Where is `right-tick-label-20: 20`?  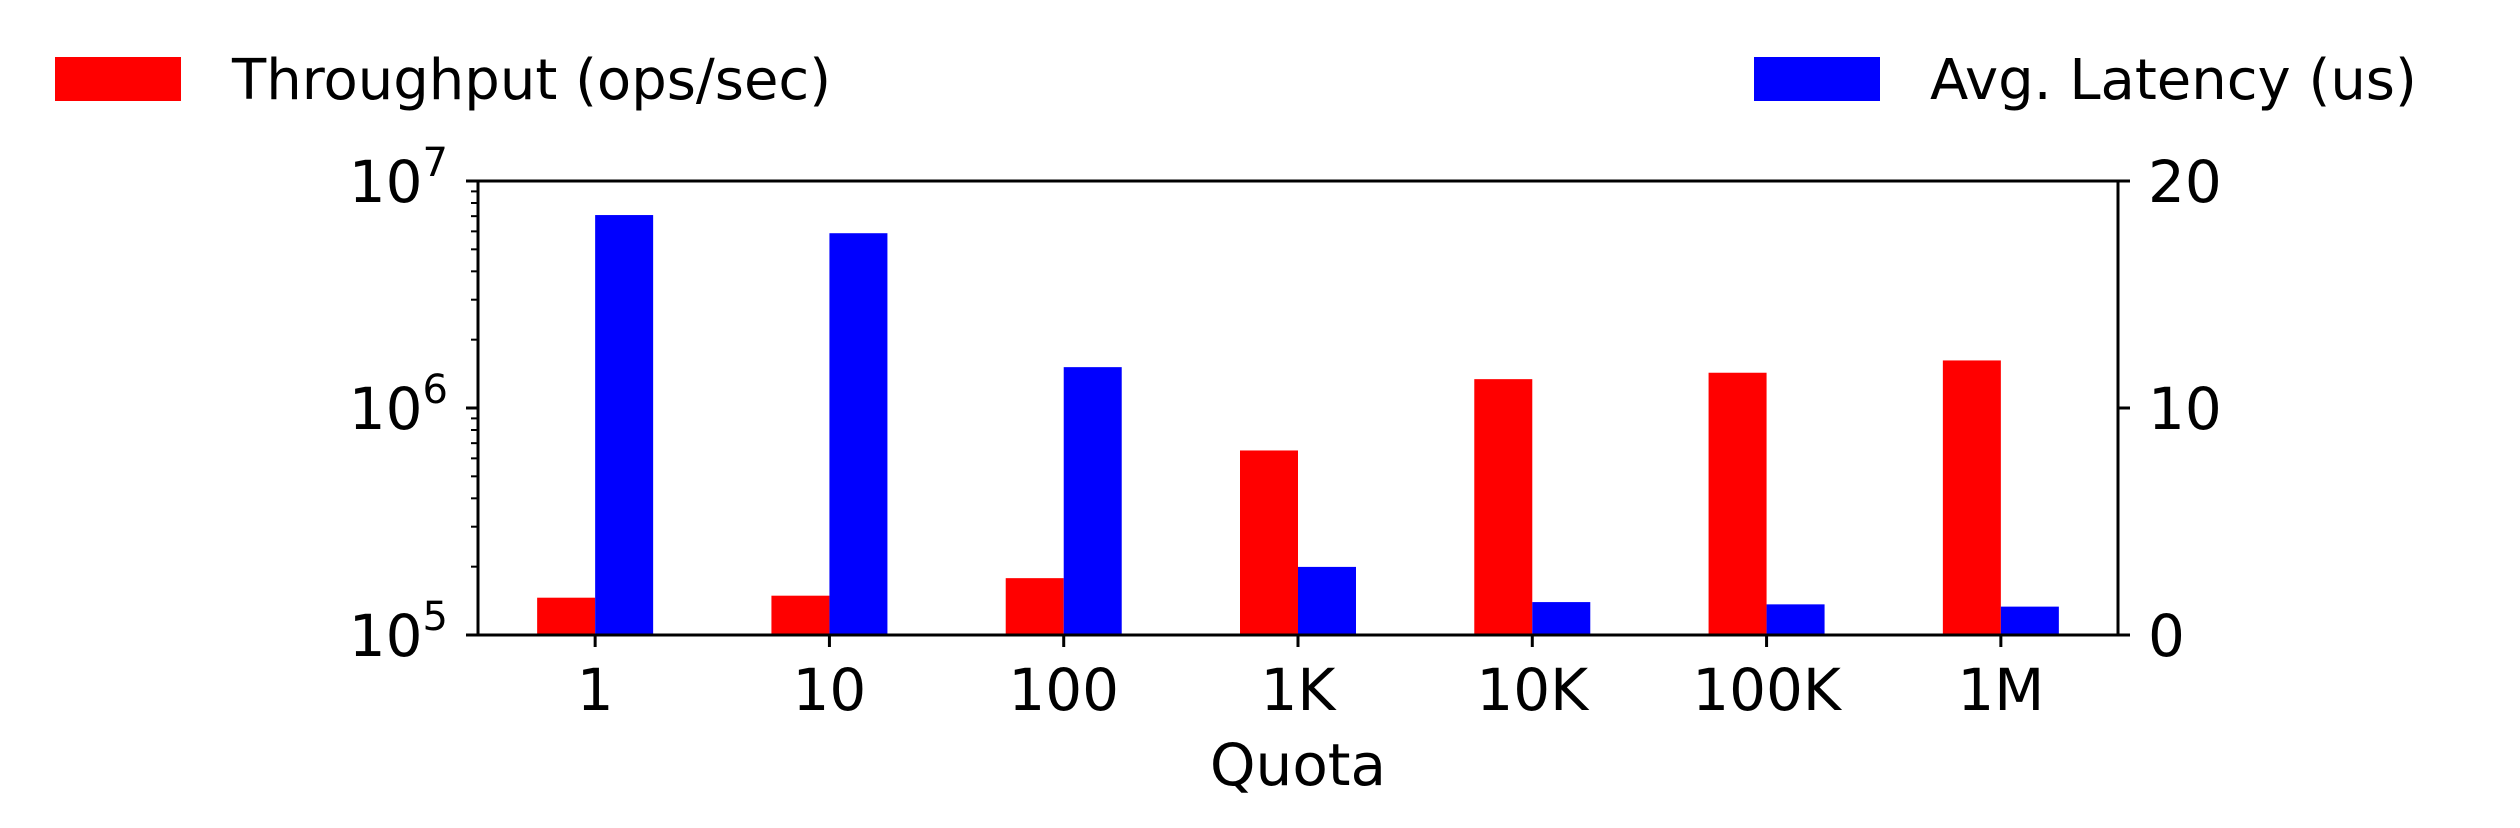
right-tick-label-20: 20 is located at coordinates (2185, 182).